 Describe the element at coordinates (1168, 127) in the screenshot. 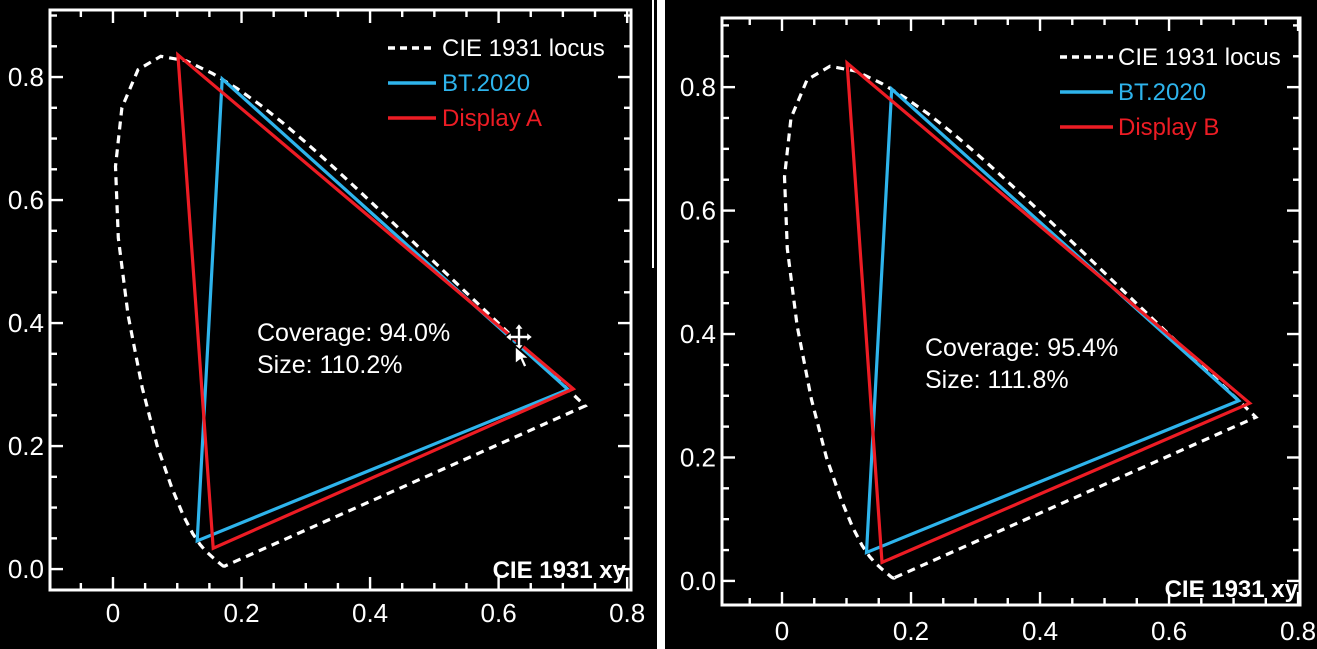

I see `legend-label-display-b: Display B` at that location.